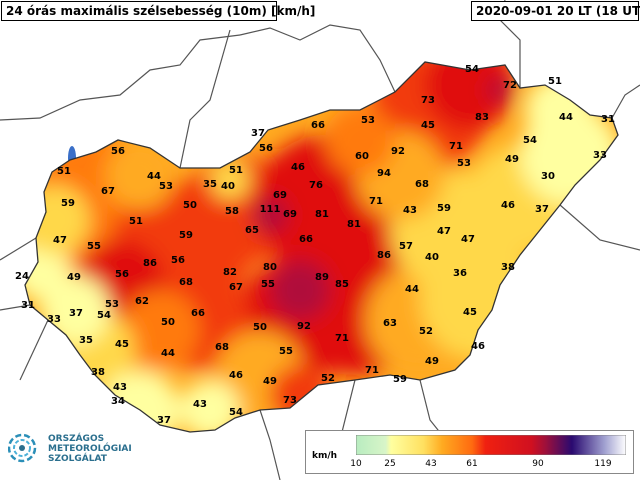 The height and width of the screenshot is (480, 640). Describe the element at coordinates (22, 276) in the screenshot. I see `station-value: 24` at that location.